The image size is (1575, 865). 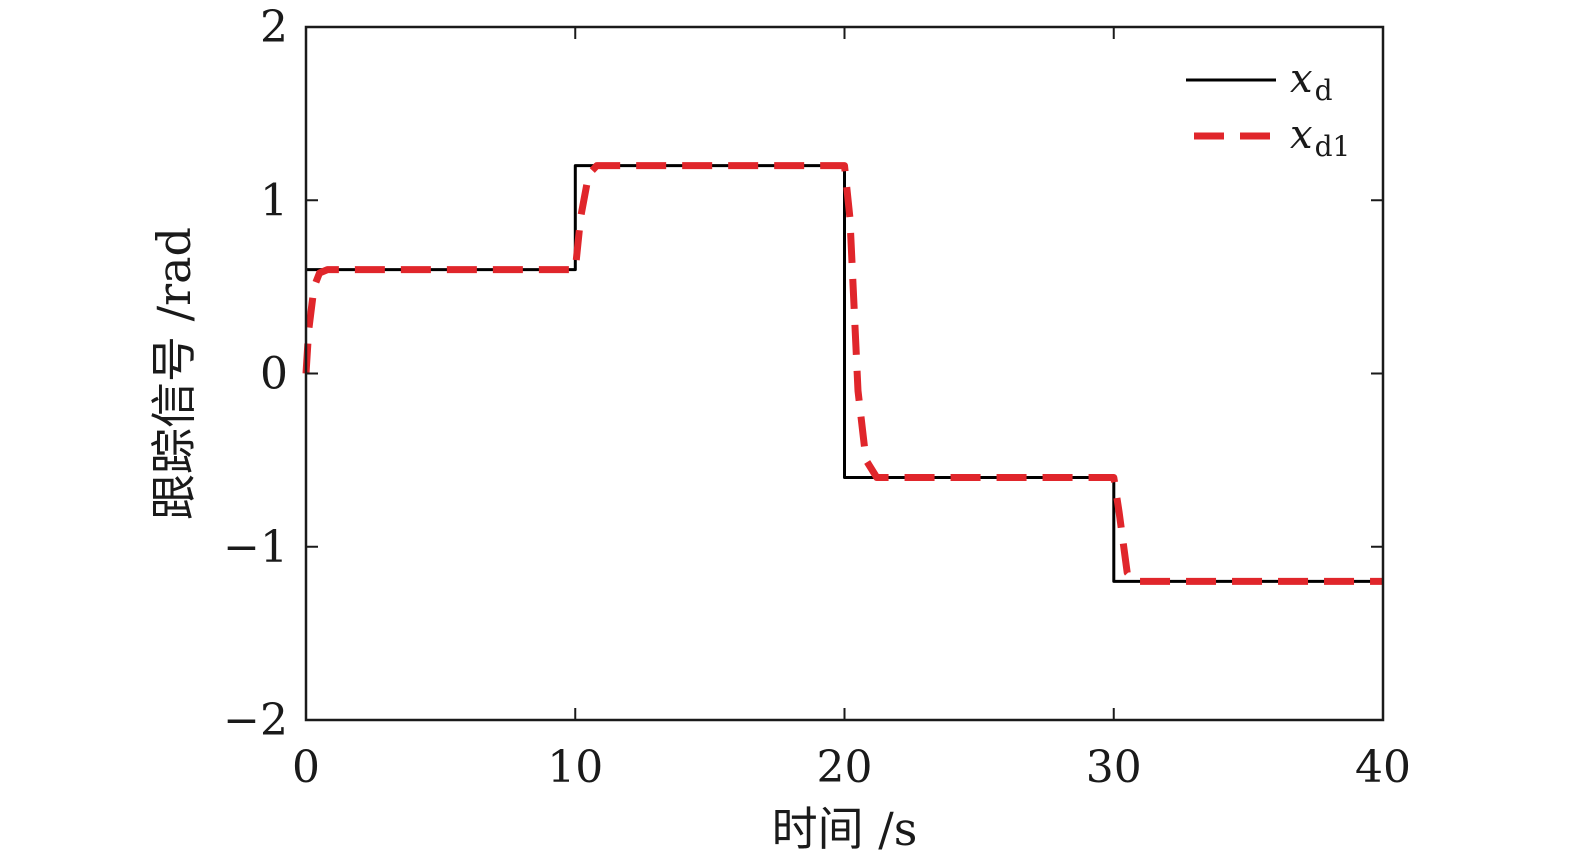 What do you see at coordinates (255, 547) in the screenshot?
I see `y-tick-label: −1` at bounding box center [255, 547].